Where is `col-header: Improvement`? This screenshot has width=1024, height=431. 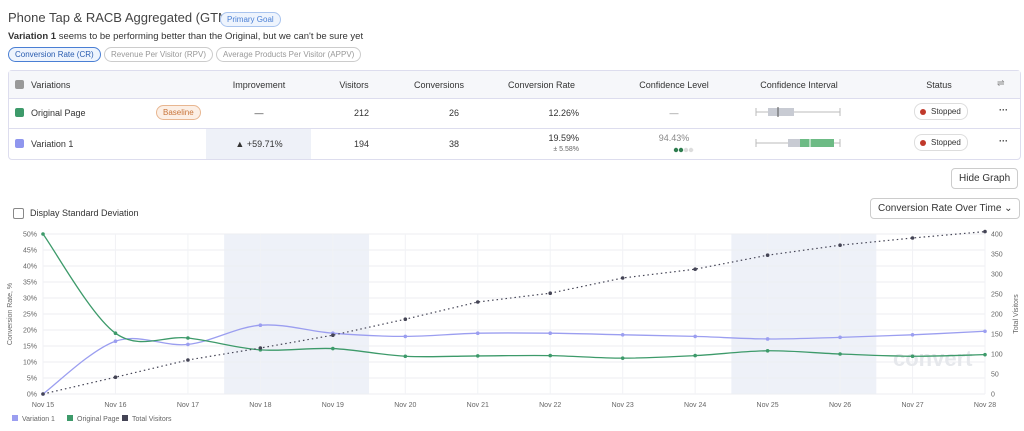 col-header: Improvement is located at coordinates (259, 85).